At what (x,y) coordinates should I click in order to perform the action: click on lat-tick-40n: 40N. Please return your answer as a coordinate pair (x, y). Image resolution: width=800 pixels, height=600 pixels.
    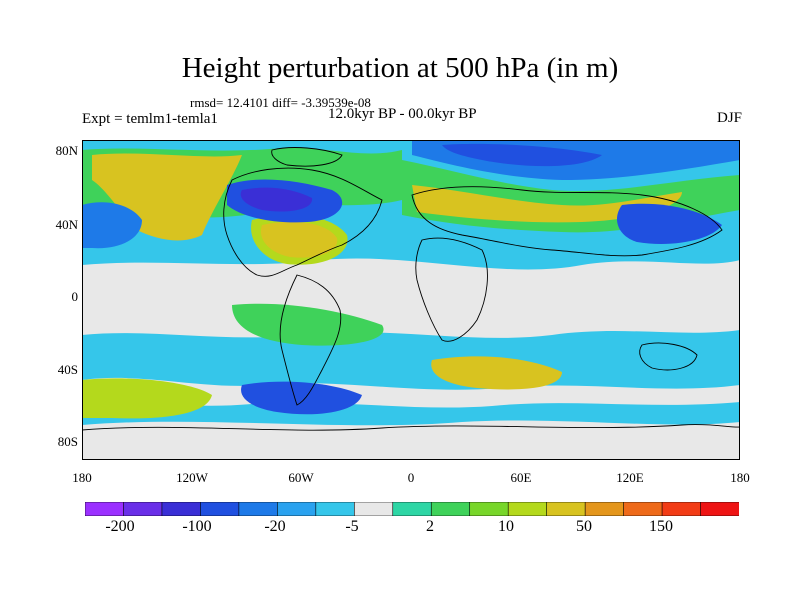
    Looking at the image, I should click on (66, 224).